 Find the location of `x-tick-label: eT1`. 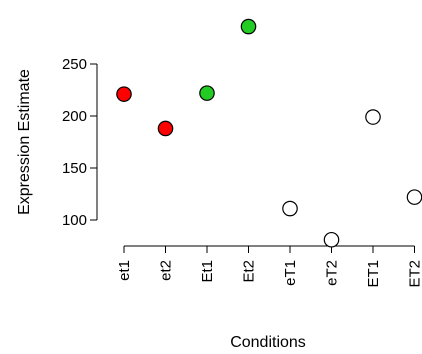

x-tick-label: eT1 is located at coordinates (290, 273).